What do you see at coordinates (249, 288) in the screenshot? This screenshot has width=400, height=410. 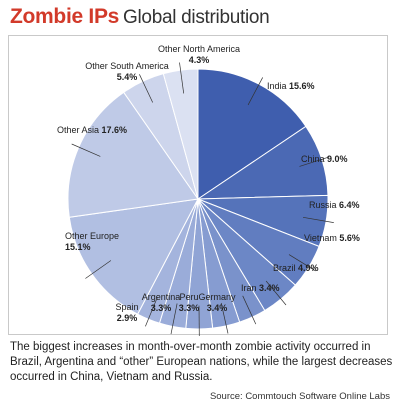 I see `slice-label-name: Iran` at bounding box center [249, 288].